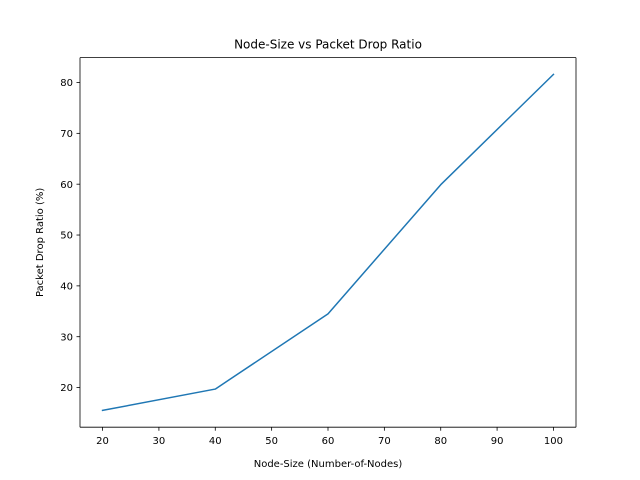 The height and width of the screenshot is (480, 640). What do you see at coordinates (66, 337) in the screenshot?
I see `y-tick-label: 30` at bounding box center [66, 337].